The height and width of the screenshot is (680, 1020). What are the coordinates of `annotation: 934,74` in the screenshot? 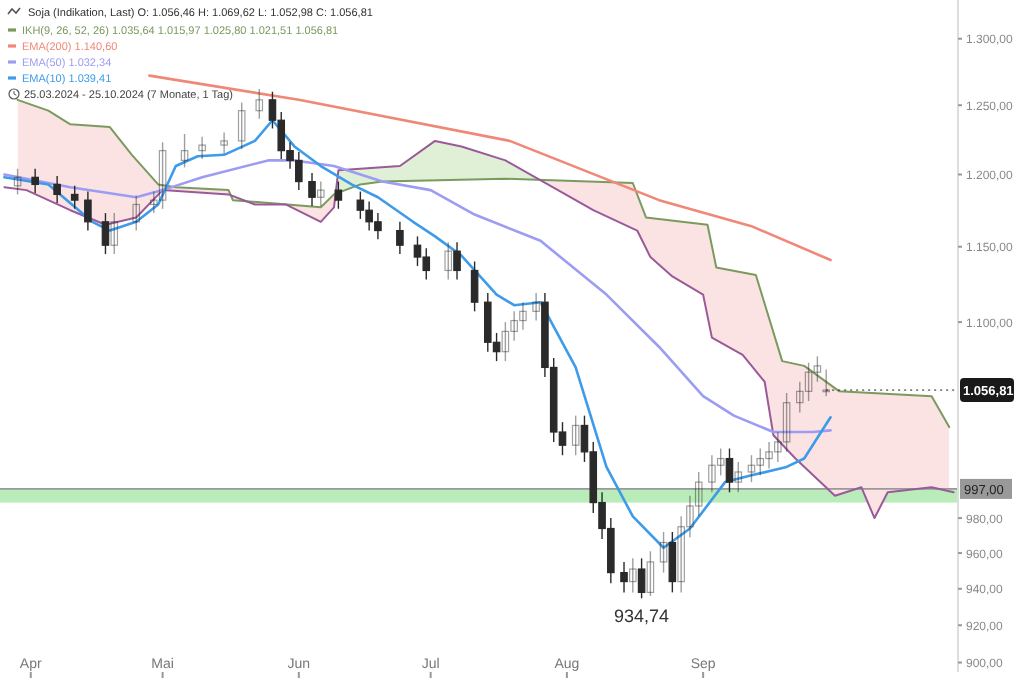 It's located at (642, 616).